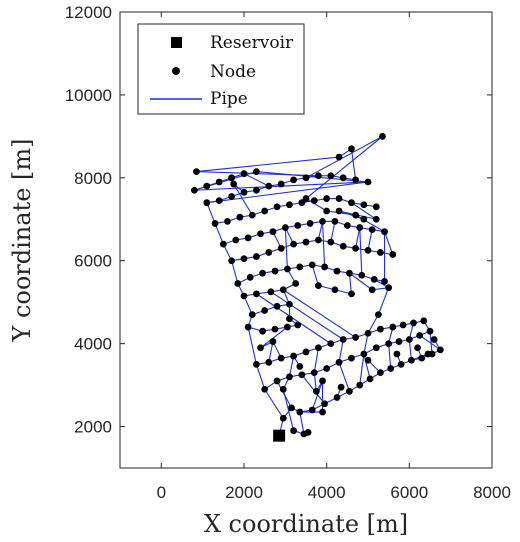 The height and width of the screenshot is (542, 520). Describe the element at coordinates (88, 95) in the screenshot. I see `y-tick-label-10000: 10000` at that location.